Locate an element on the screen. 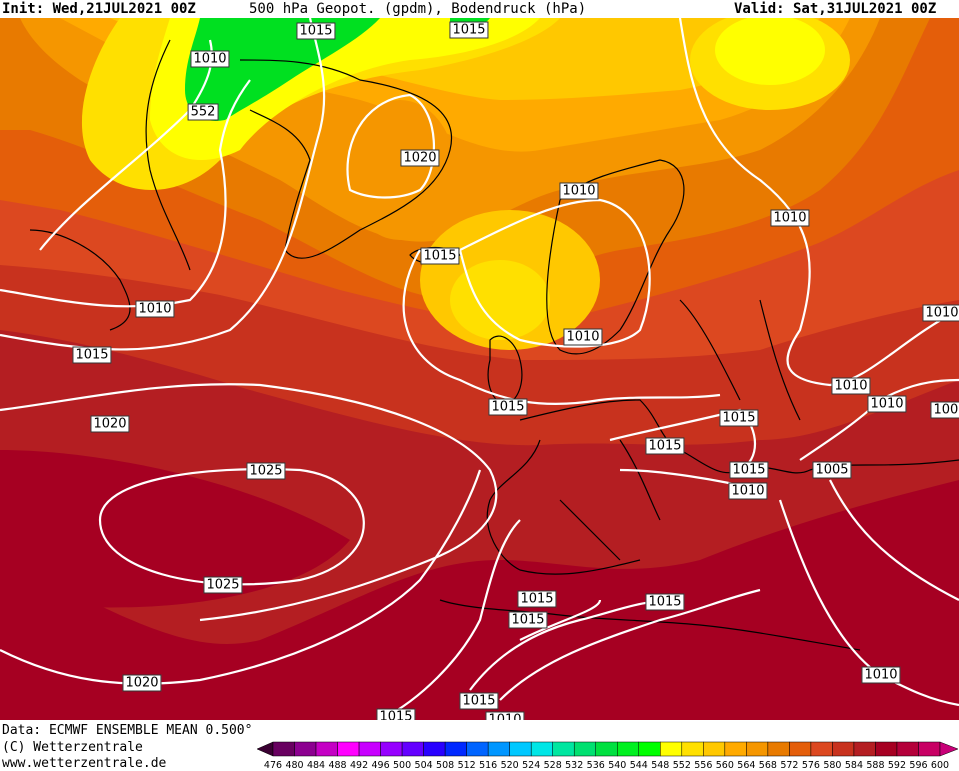 Image resolution: width=959 pixels, height=771 pixels. colorbar-arrow-low is located at coordinates (265, 749).